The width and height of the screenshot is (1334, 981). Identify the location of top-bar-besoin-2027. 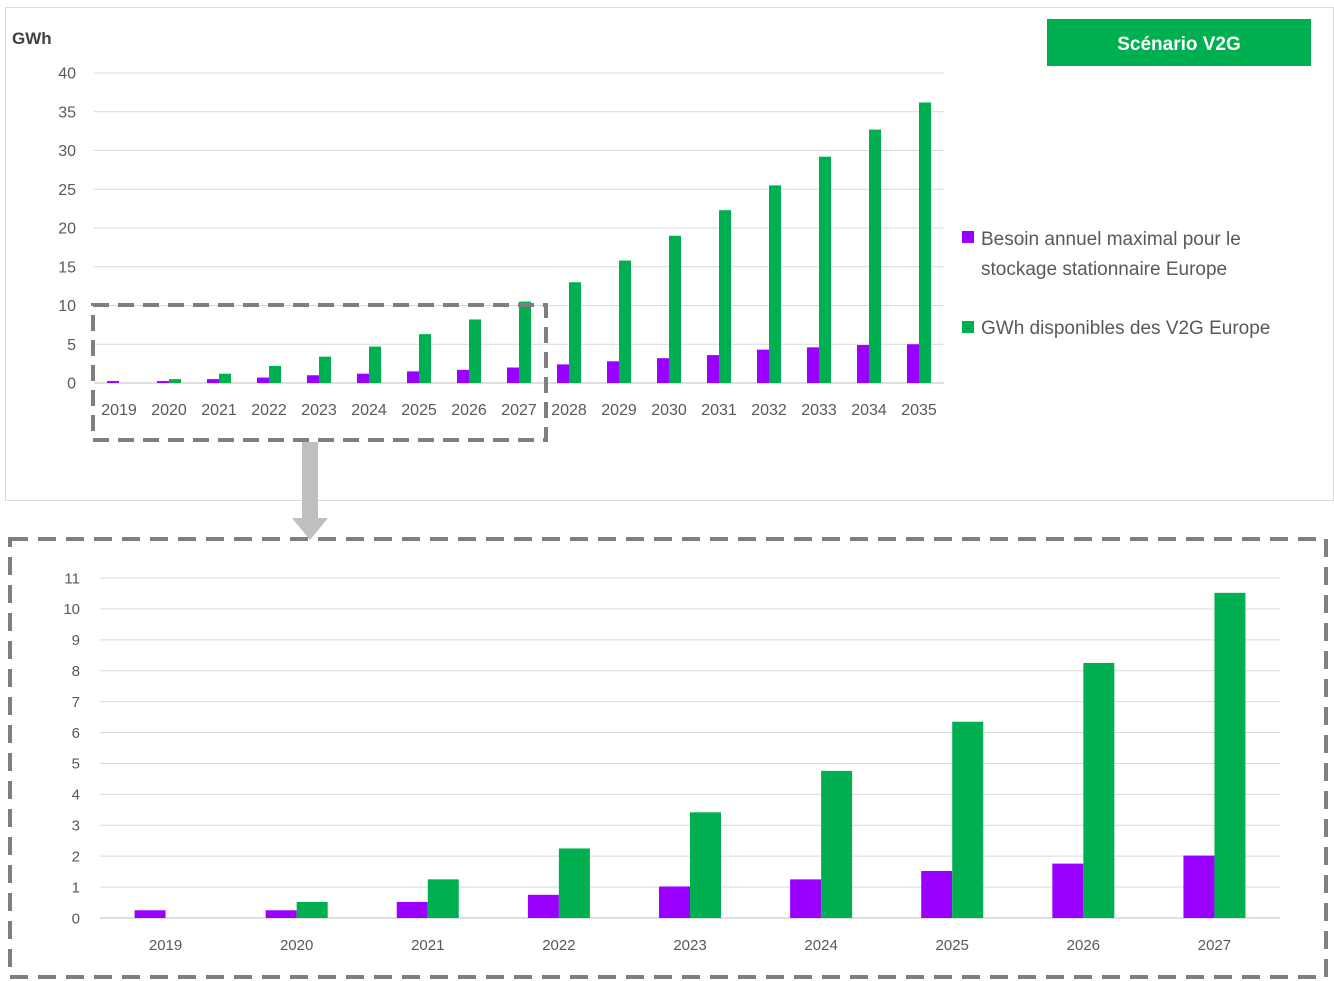
(513, 375).